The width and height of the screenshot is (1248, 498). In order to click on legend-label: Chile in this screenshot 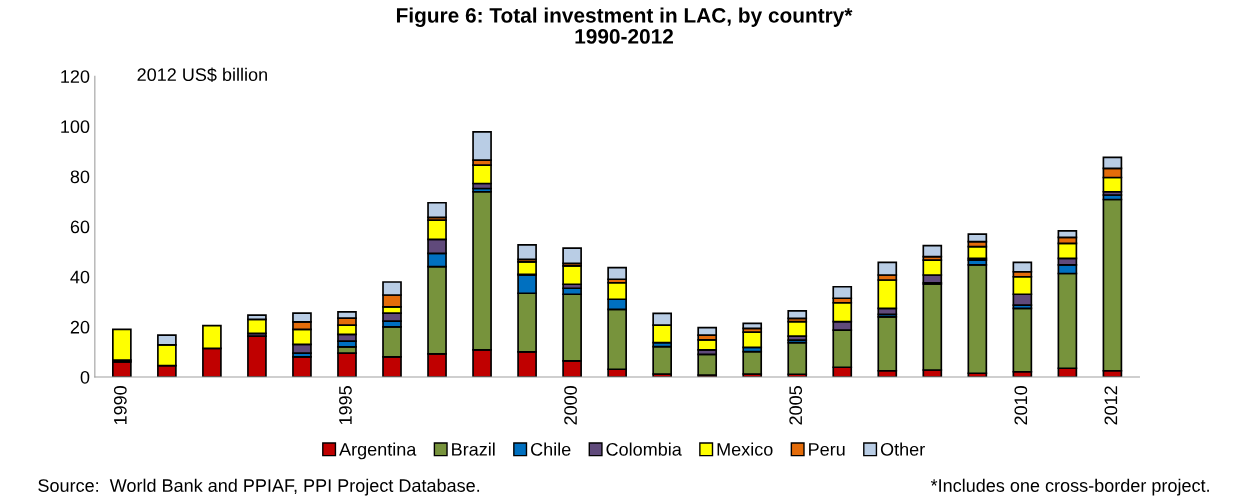, I will do `click(551, 449)`.